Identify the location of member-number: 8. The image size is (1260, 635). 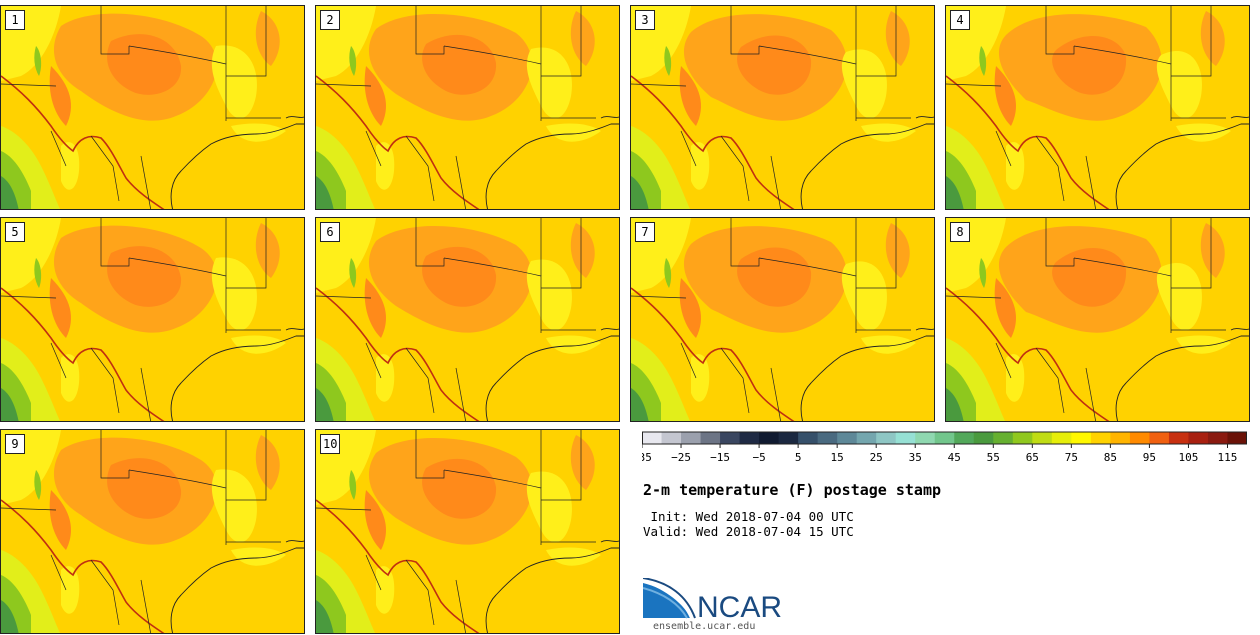
(960, 232).